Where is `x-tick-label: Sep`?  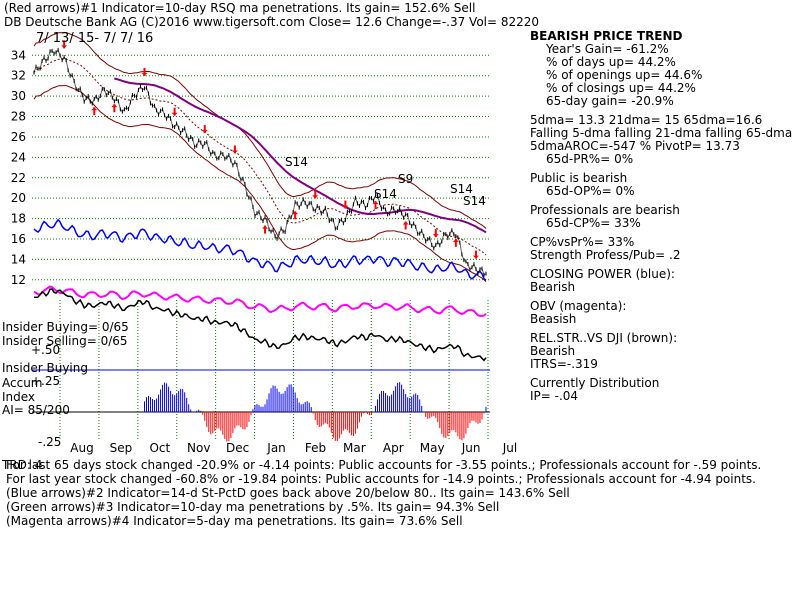 x-tick-label: Sep is located at coordinates (121, 448).